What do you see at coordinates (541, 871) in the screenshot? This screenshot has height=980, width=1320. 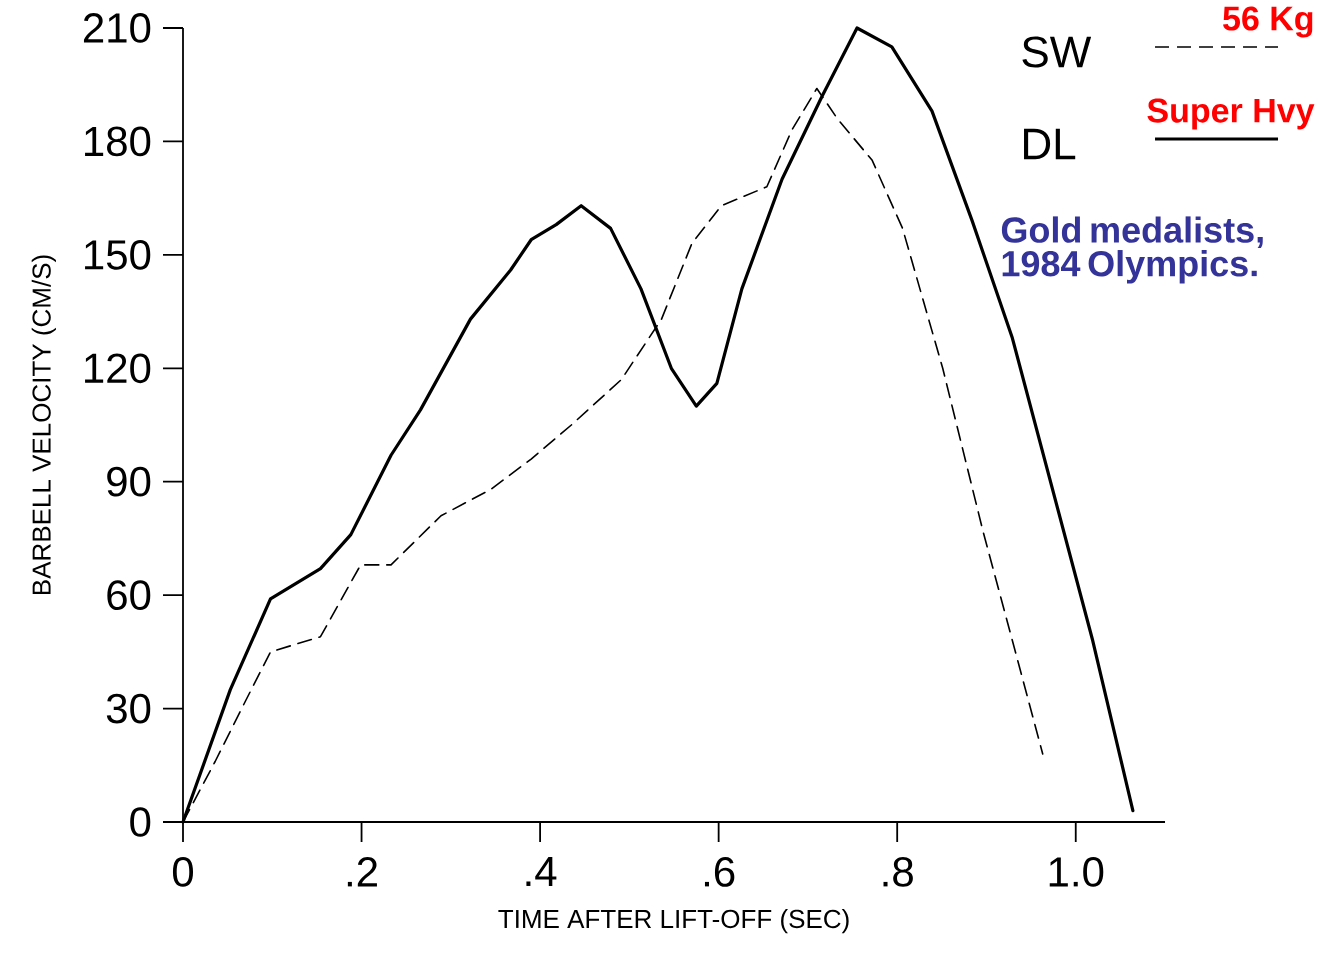 I see `x-tick-label: .4` at bounding box center [541, 871].